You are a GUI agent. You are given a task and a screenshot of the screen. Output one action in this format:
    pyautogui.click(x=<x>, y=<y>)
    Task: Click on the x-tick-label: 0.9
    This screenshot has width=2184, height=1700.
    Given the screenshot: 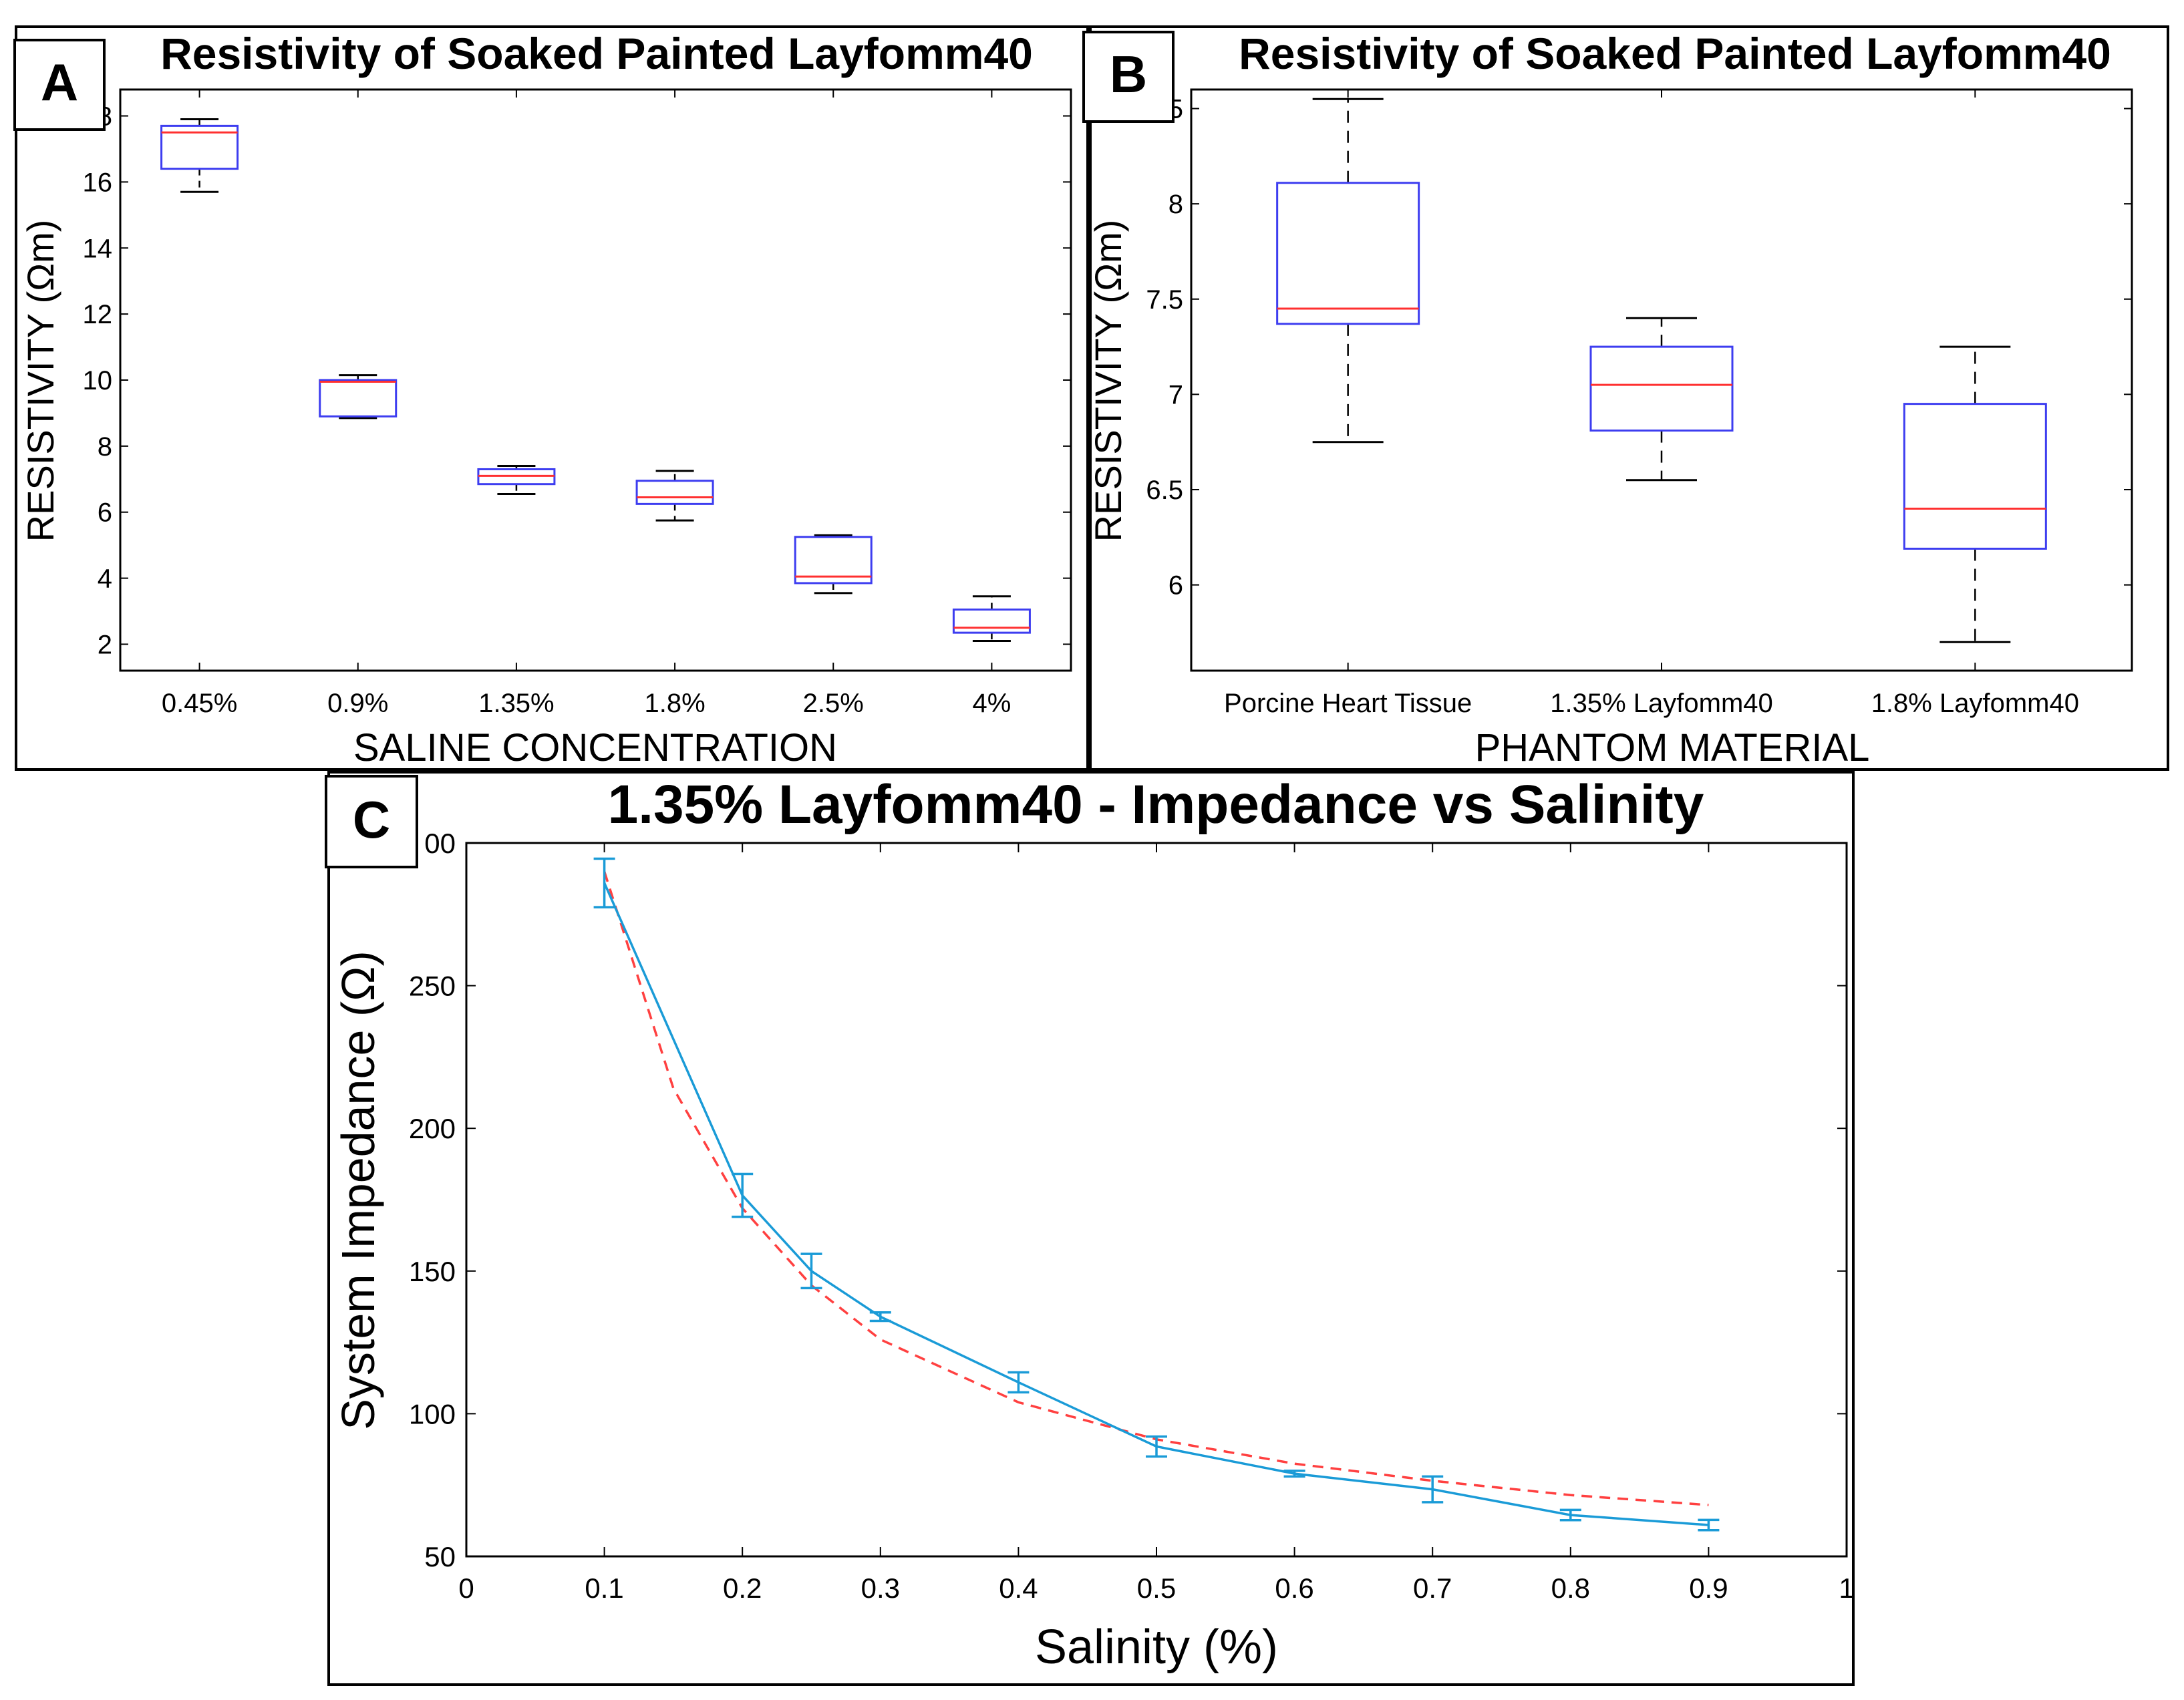 What is the action you would take?
    pyautogui.click(x=1709, y=1588)
    